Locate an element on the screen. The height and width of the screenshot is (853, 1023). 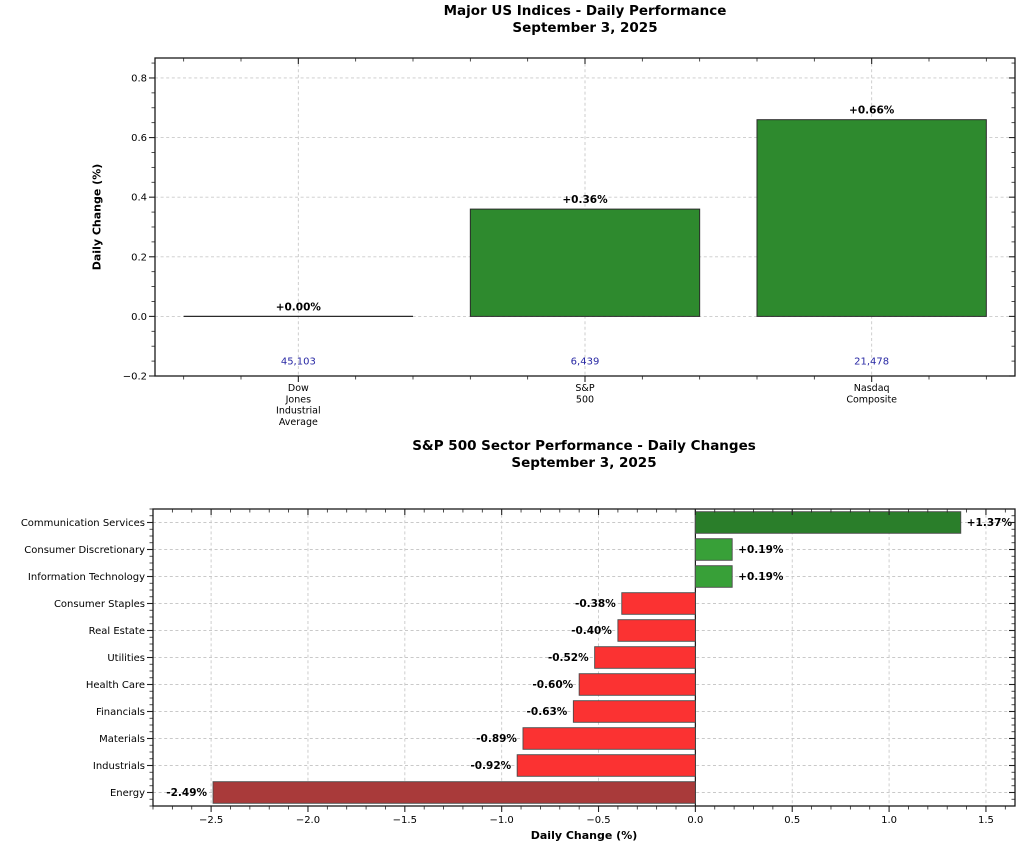
bar-value-label: -0.40% is located at coordinates (591, 631).